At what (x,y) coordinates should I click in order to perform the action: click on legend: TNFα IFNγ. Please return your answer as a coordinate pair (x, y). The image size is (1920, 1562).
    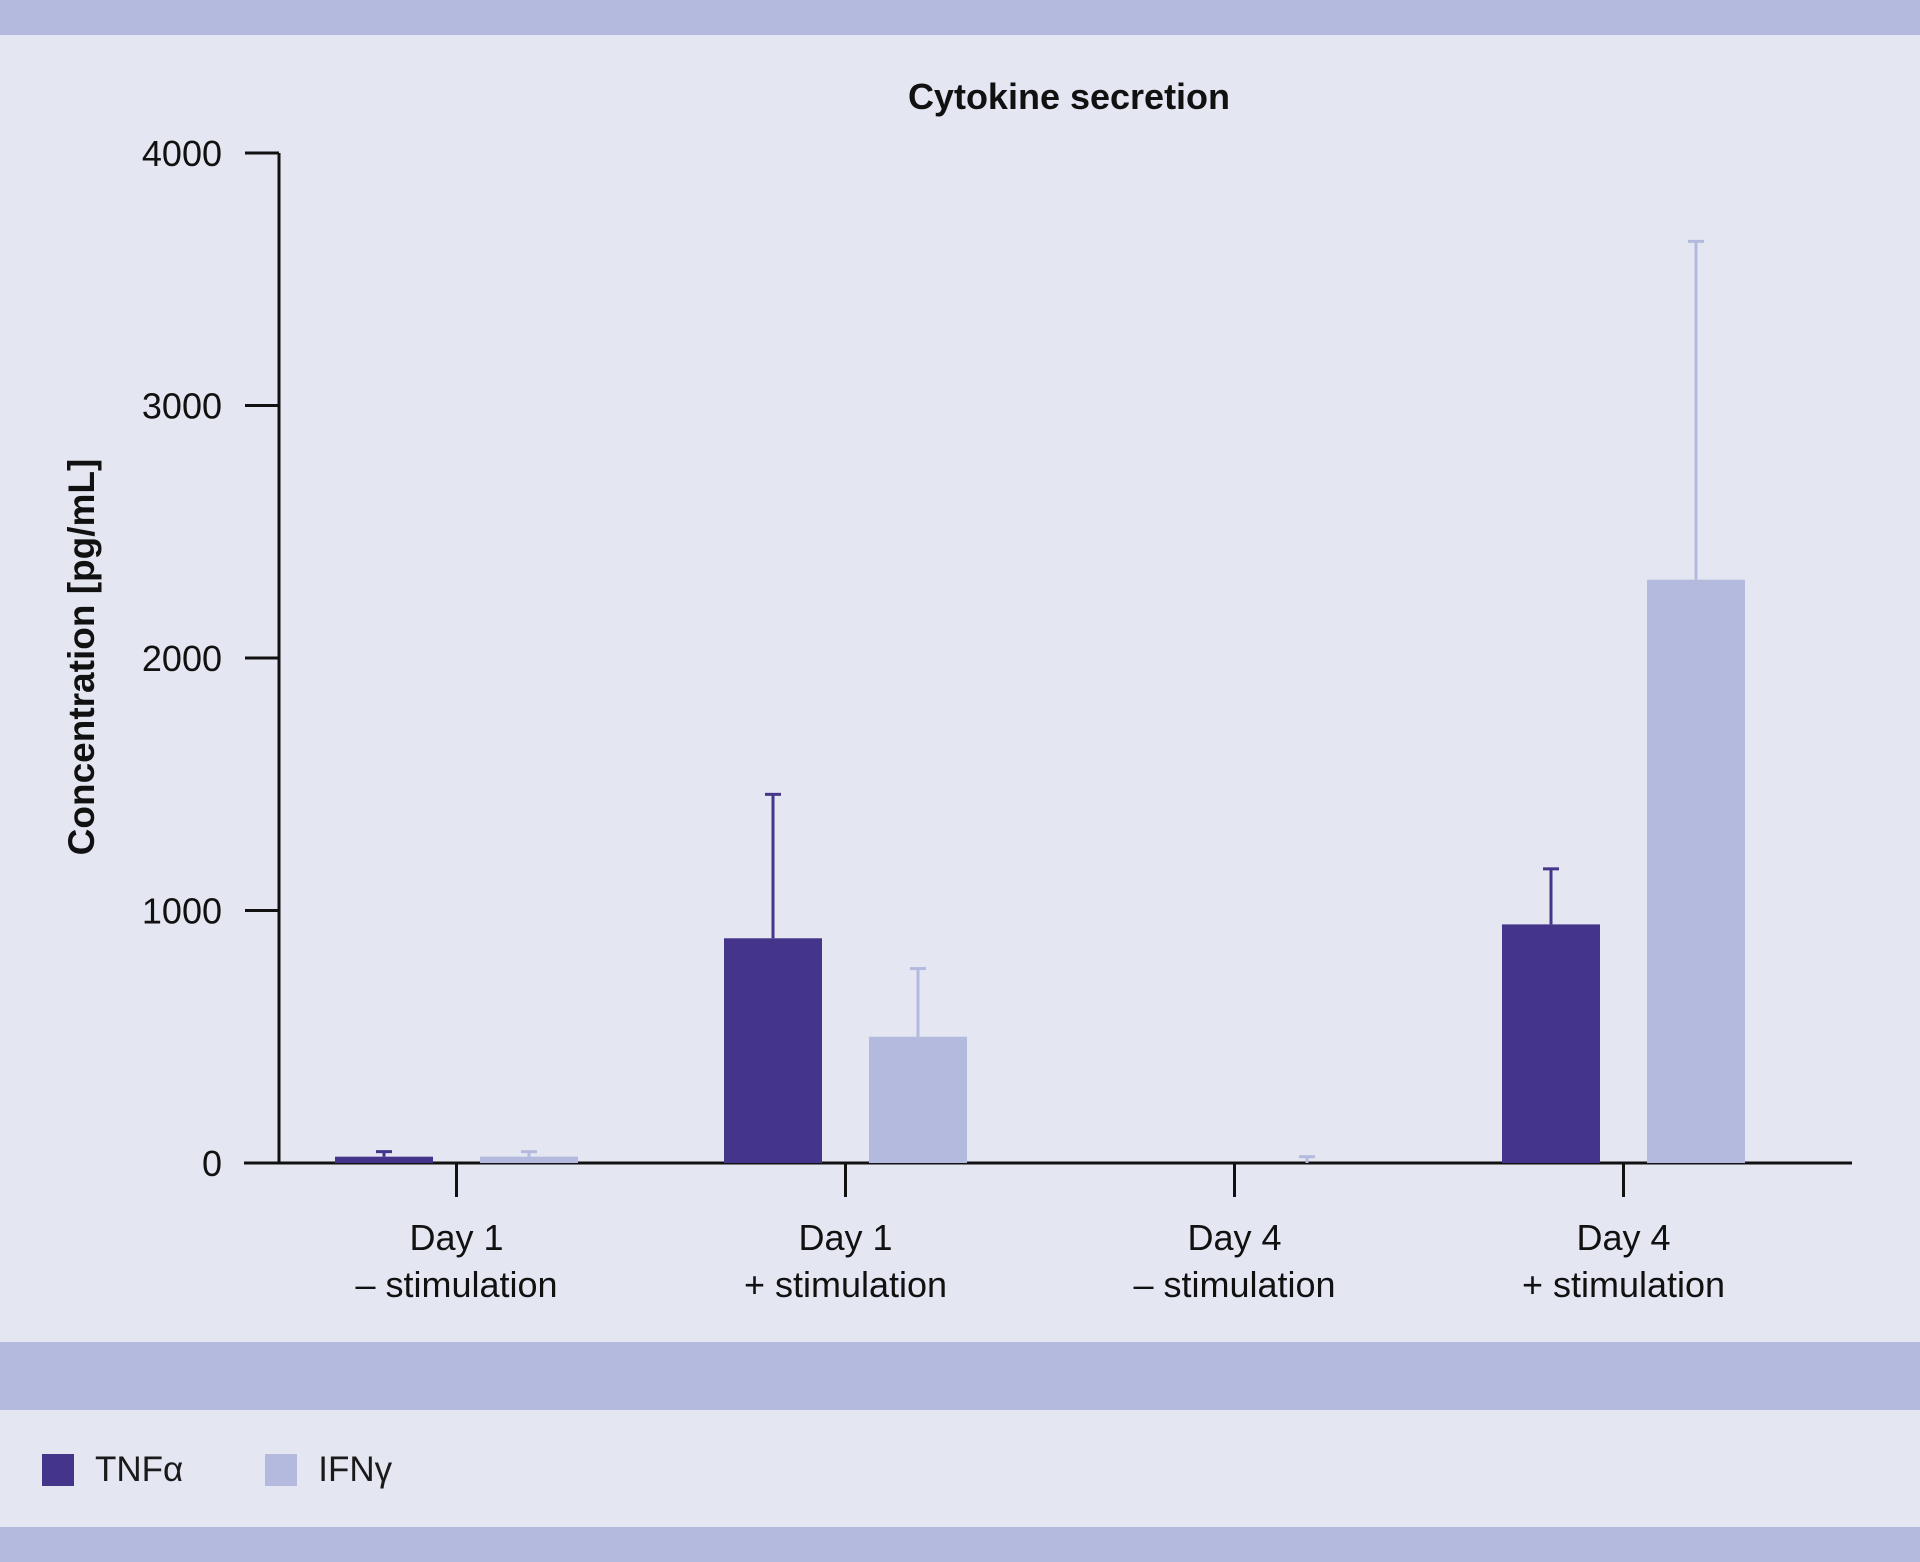
    Looking at the image, I should click on (258, 1470).